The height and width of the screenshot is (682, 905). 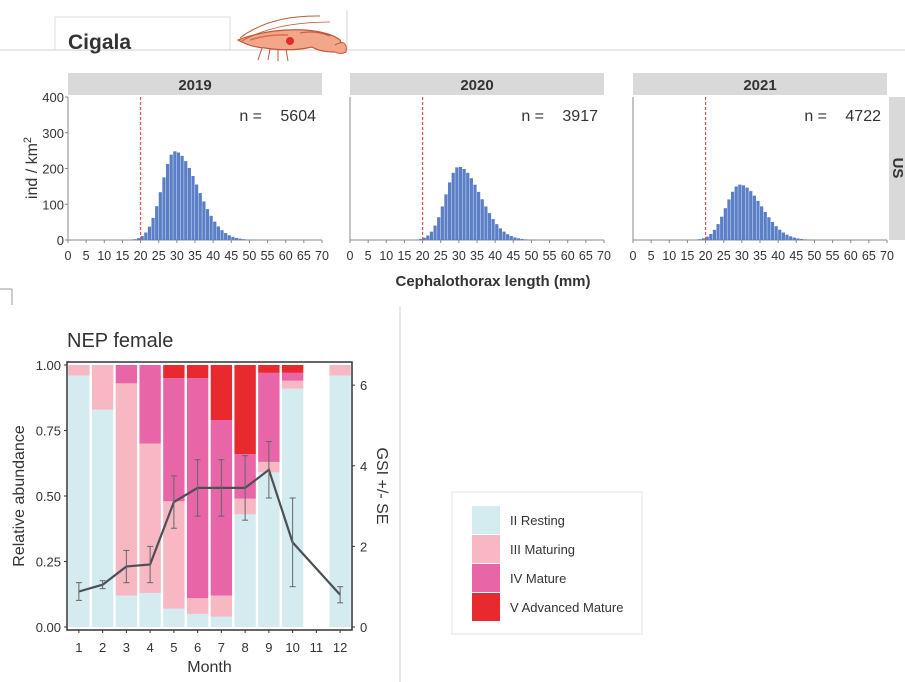 I want to click on y-tick-label: 300, so click(x=53, y=133).